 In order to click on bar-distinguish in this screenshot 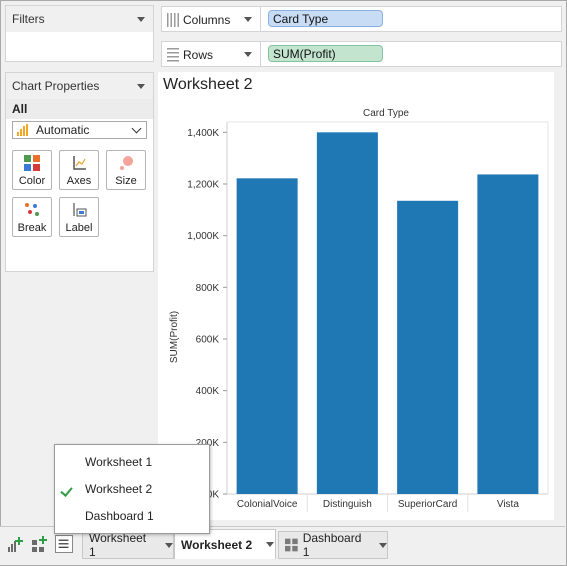, I will do `click(347, 313)`.